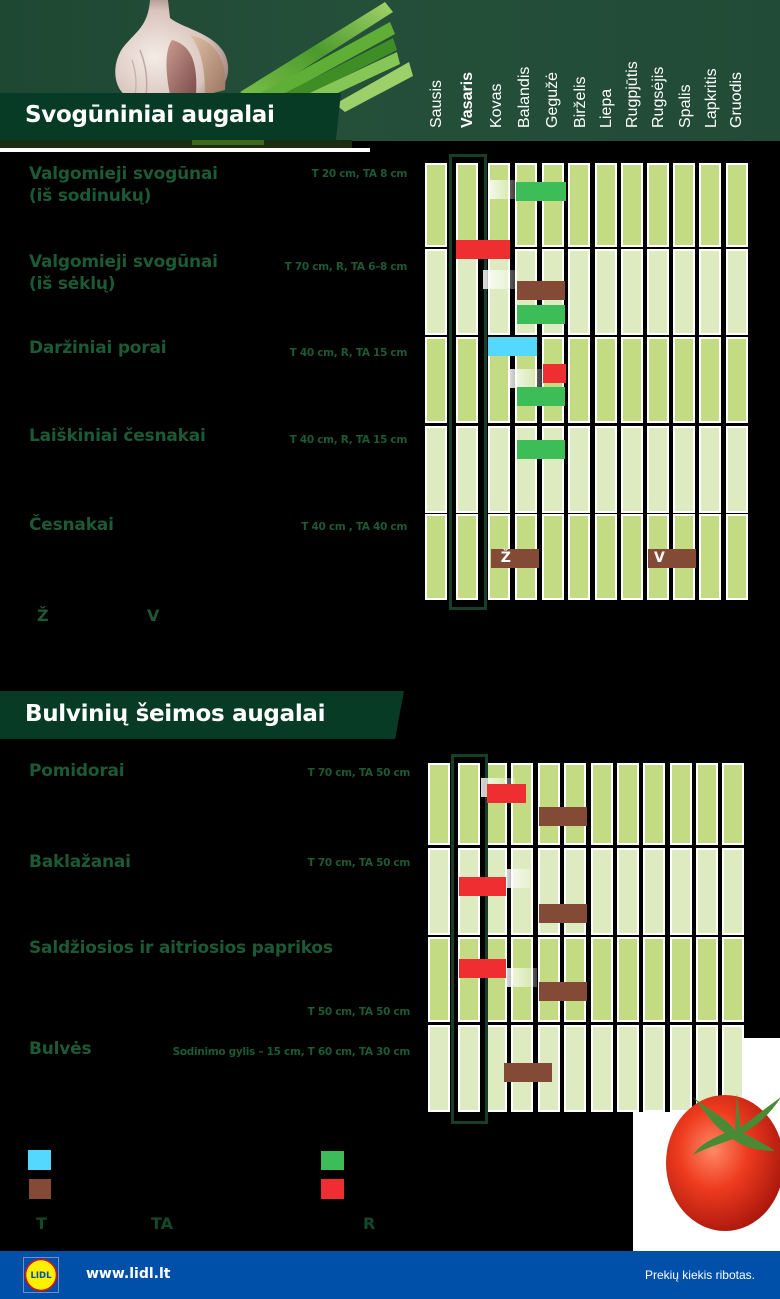 The width and height of the screenshot is (780, 1299). Describe the element at coordinates (128, 1274) in the screenshot. I see `website-link: www.lidl.lt` at that location.